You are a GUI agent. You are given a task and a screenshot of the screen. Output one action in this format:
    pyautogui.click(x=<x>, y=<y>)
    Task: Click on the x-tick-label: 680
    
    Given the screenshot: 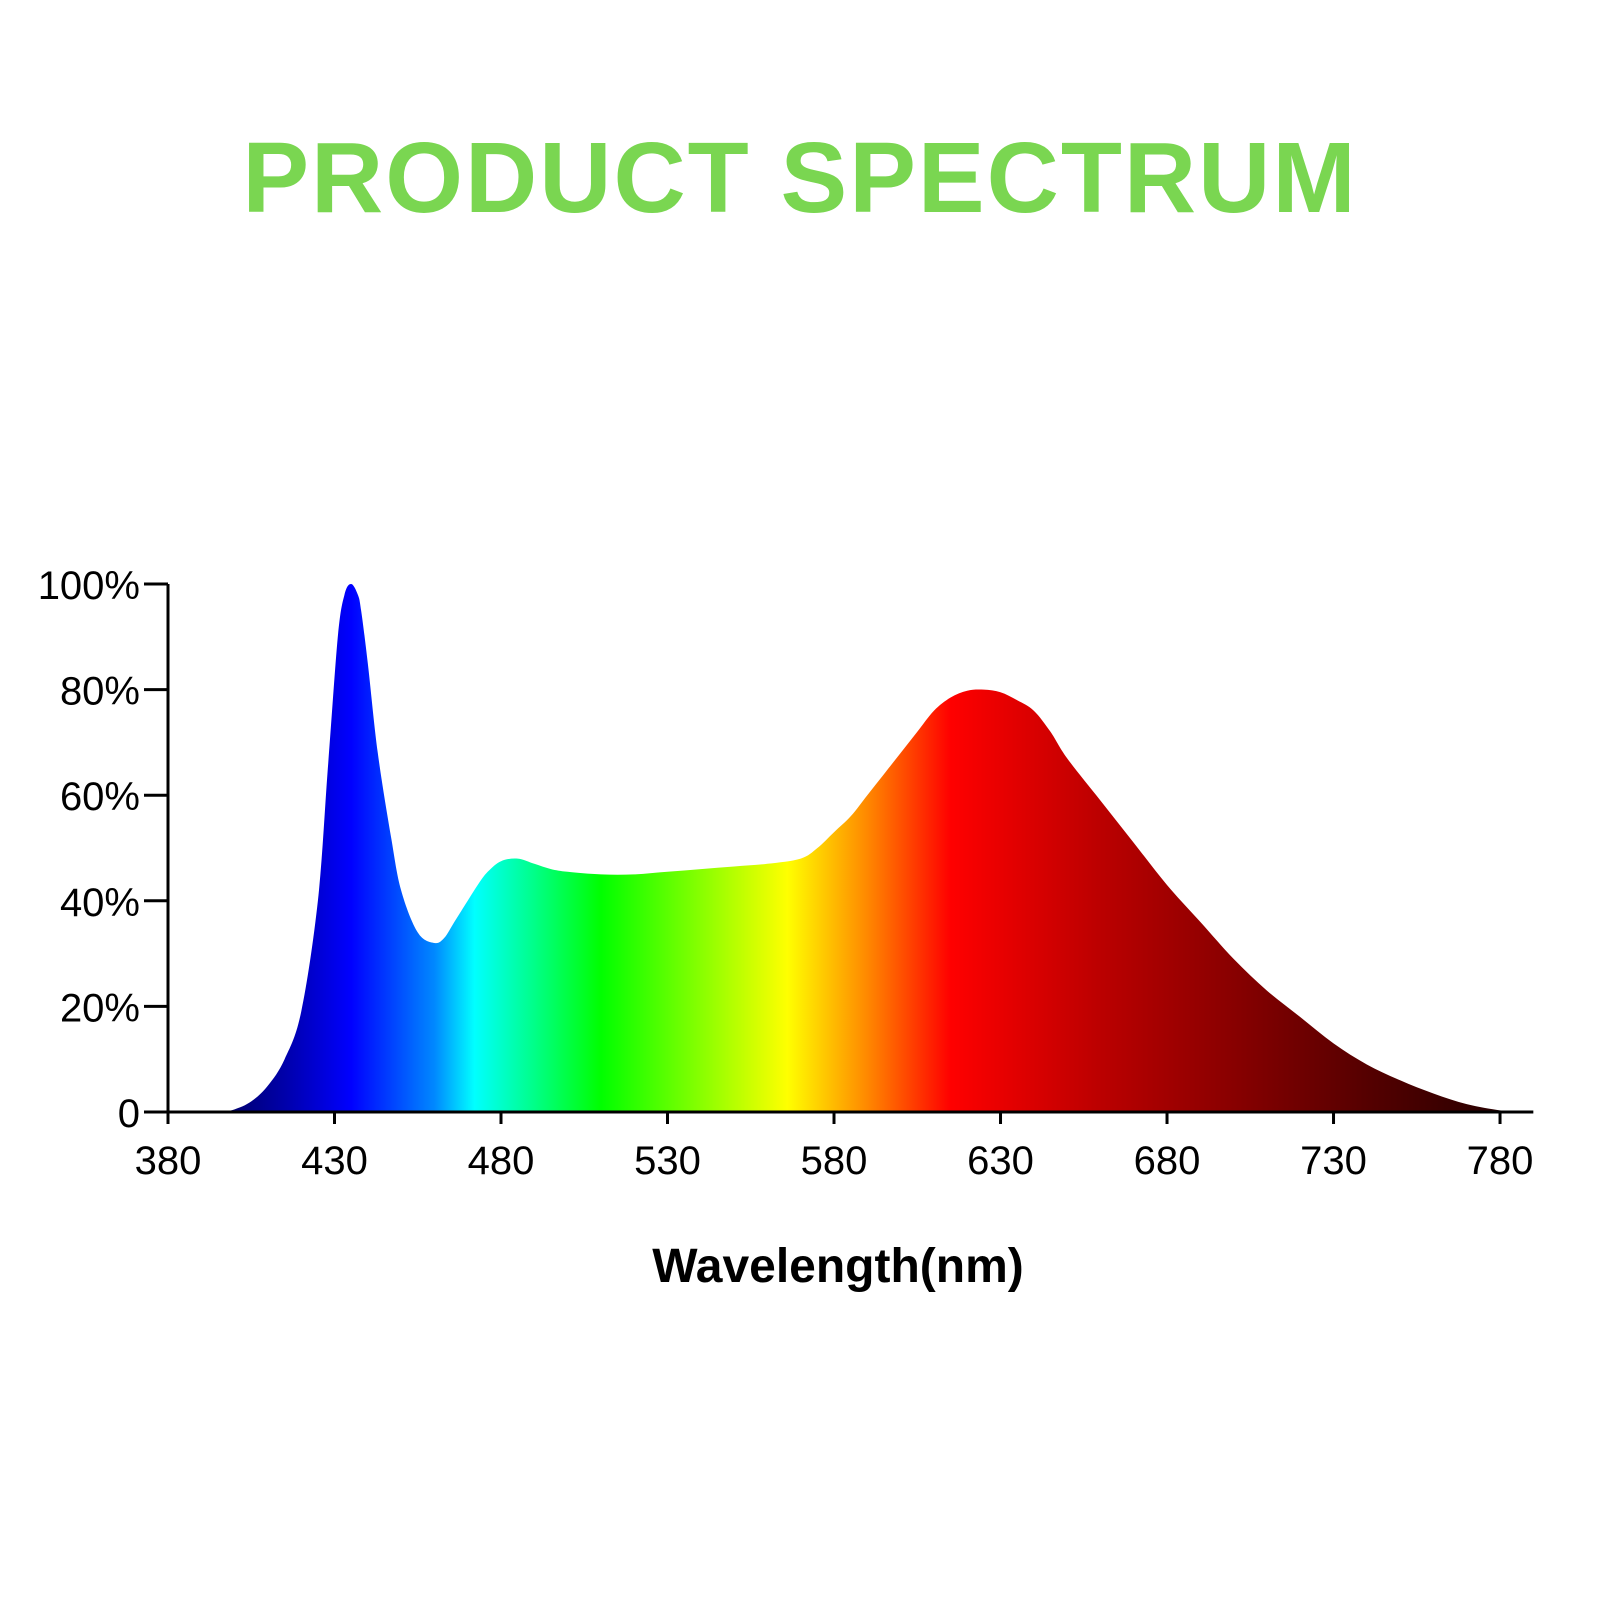 What is the action you would take?
    pyautogui.click(x=1167, y=1161)
    